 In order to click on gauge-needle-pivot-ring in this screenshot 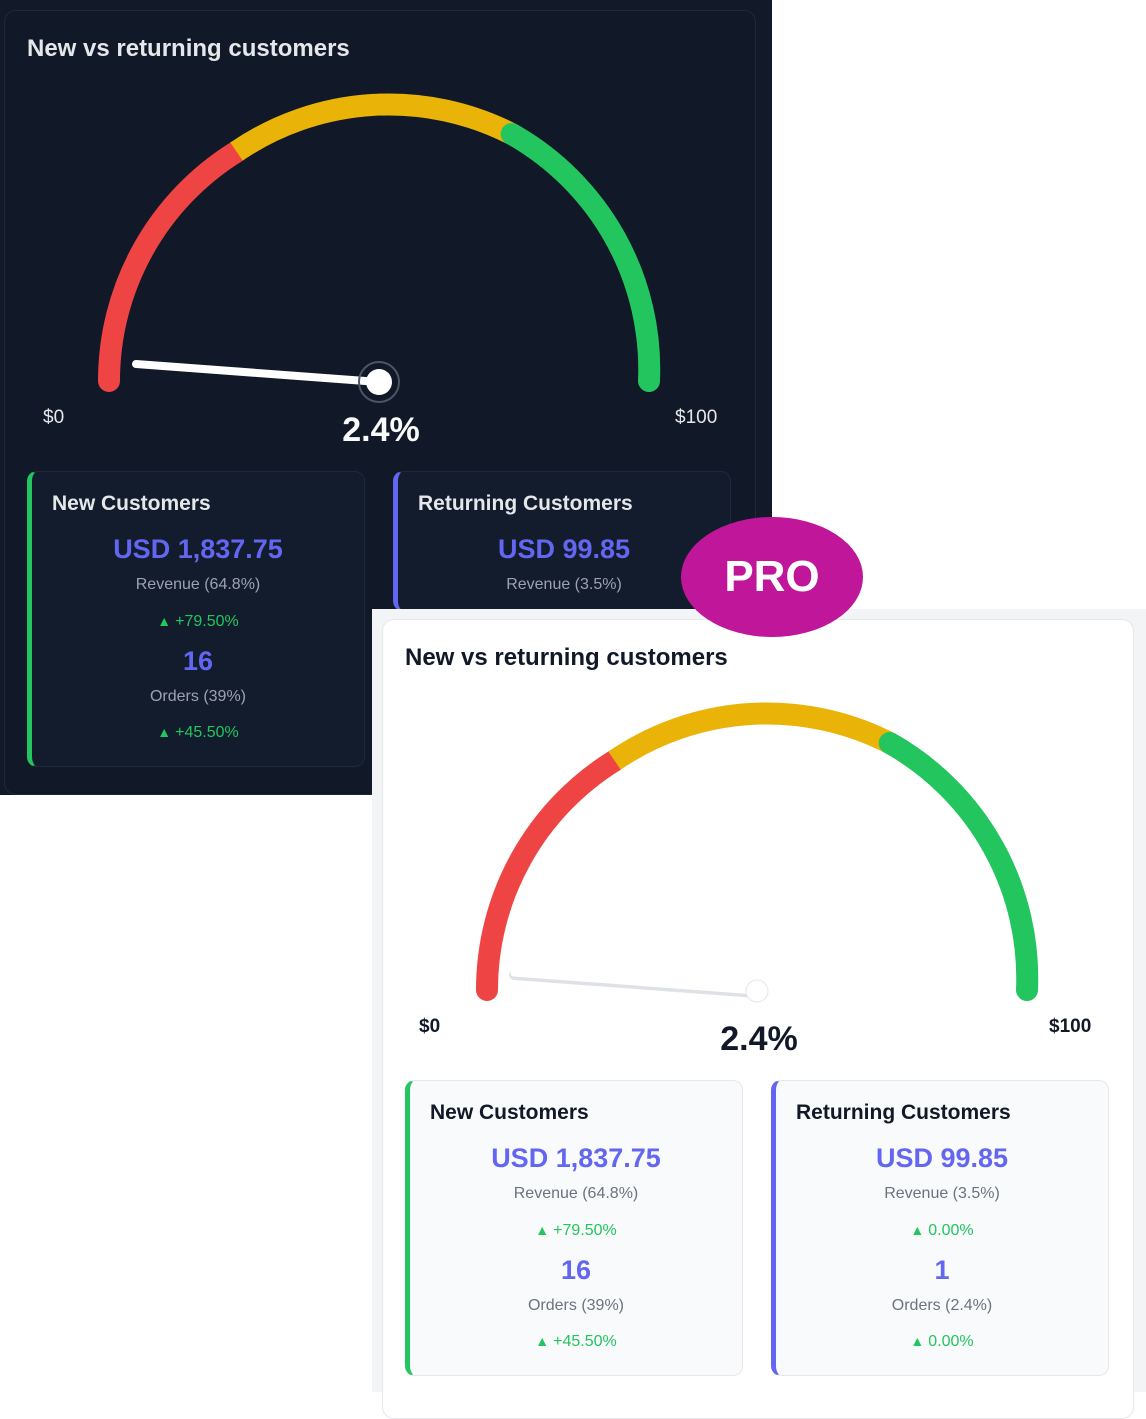, I will do `click(379, 382)`.